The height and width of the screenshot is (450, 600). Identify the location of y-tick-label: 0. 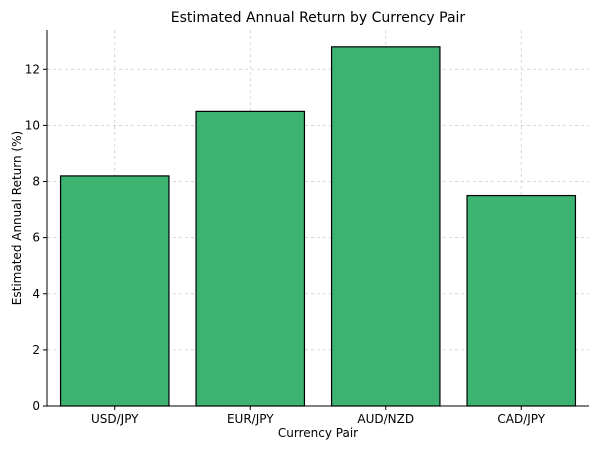
(36, 406).